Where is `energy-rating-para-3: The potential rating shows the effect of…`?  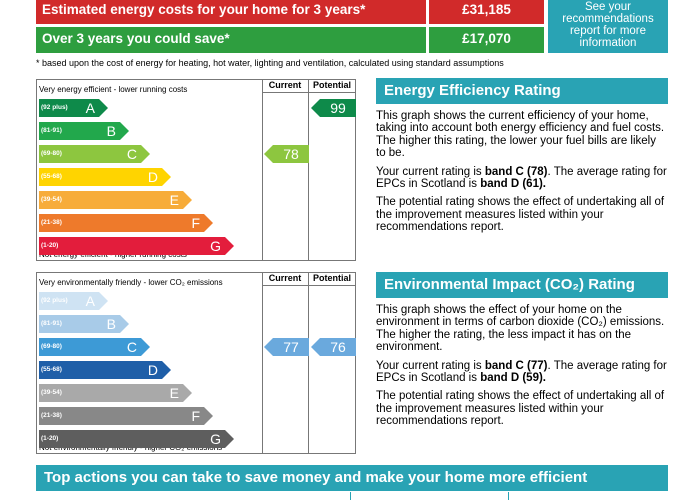 energy-rating-para-3: The potential rating shows the effect of… is located at coordinates (520, 215).